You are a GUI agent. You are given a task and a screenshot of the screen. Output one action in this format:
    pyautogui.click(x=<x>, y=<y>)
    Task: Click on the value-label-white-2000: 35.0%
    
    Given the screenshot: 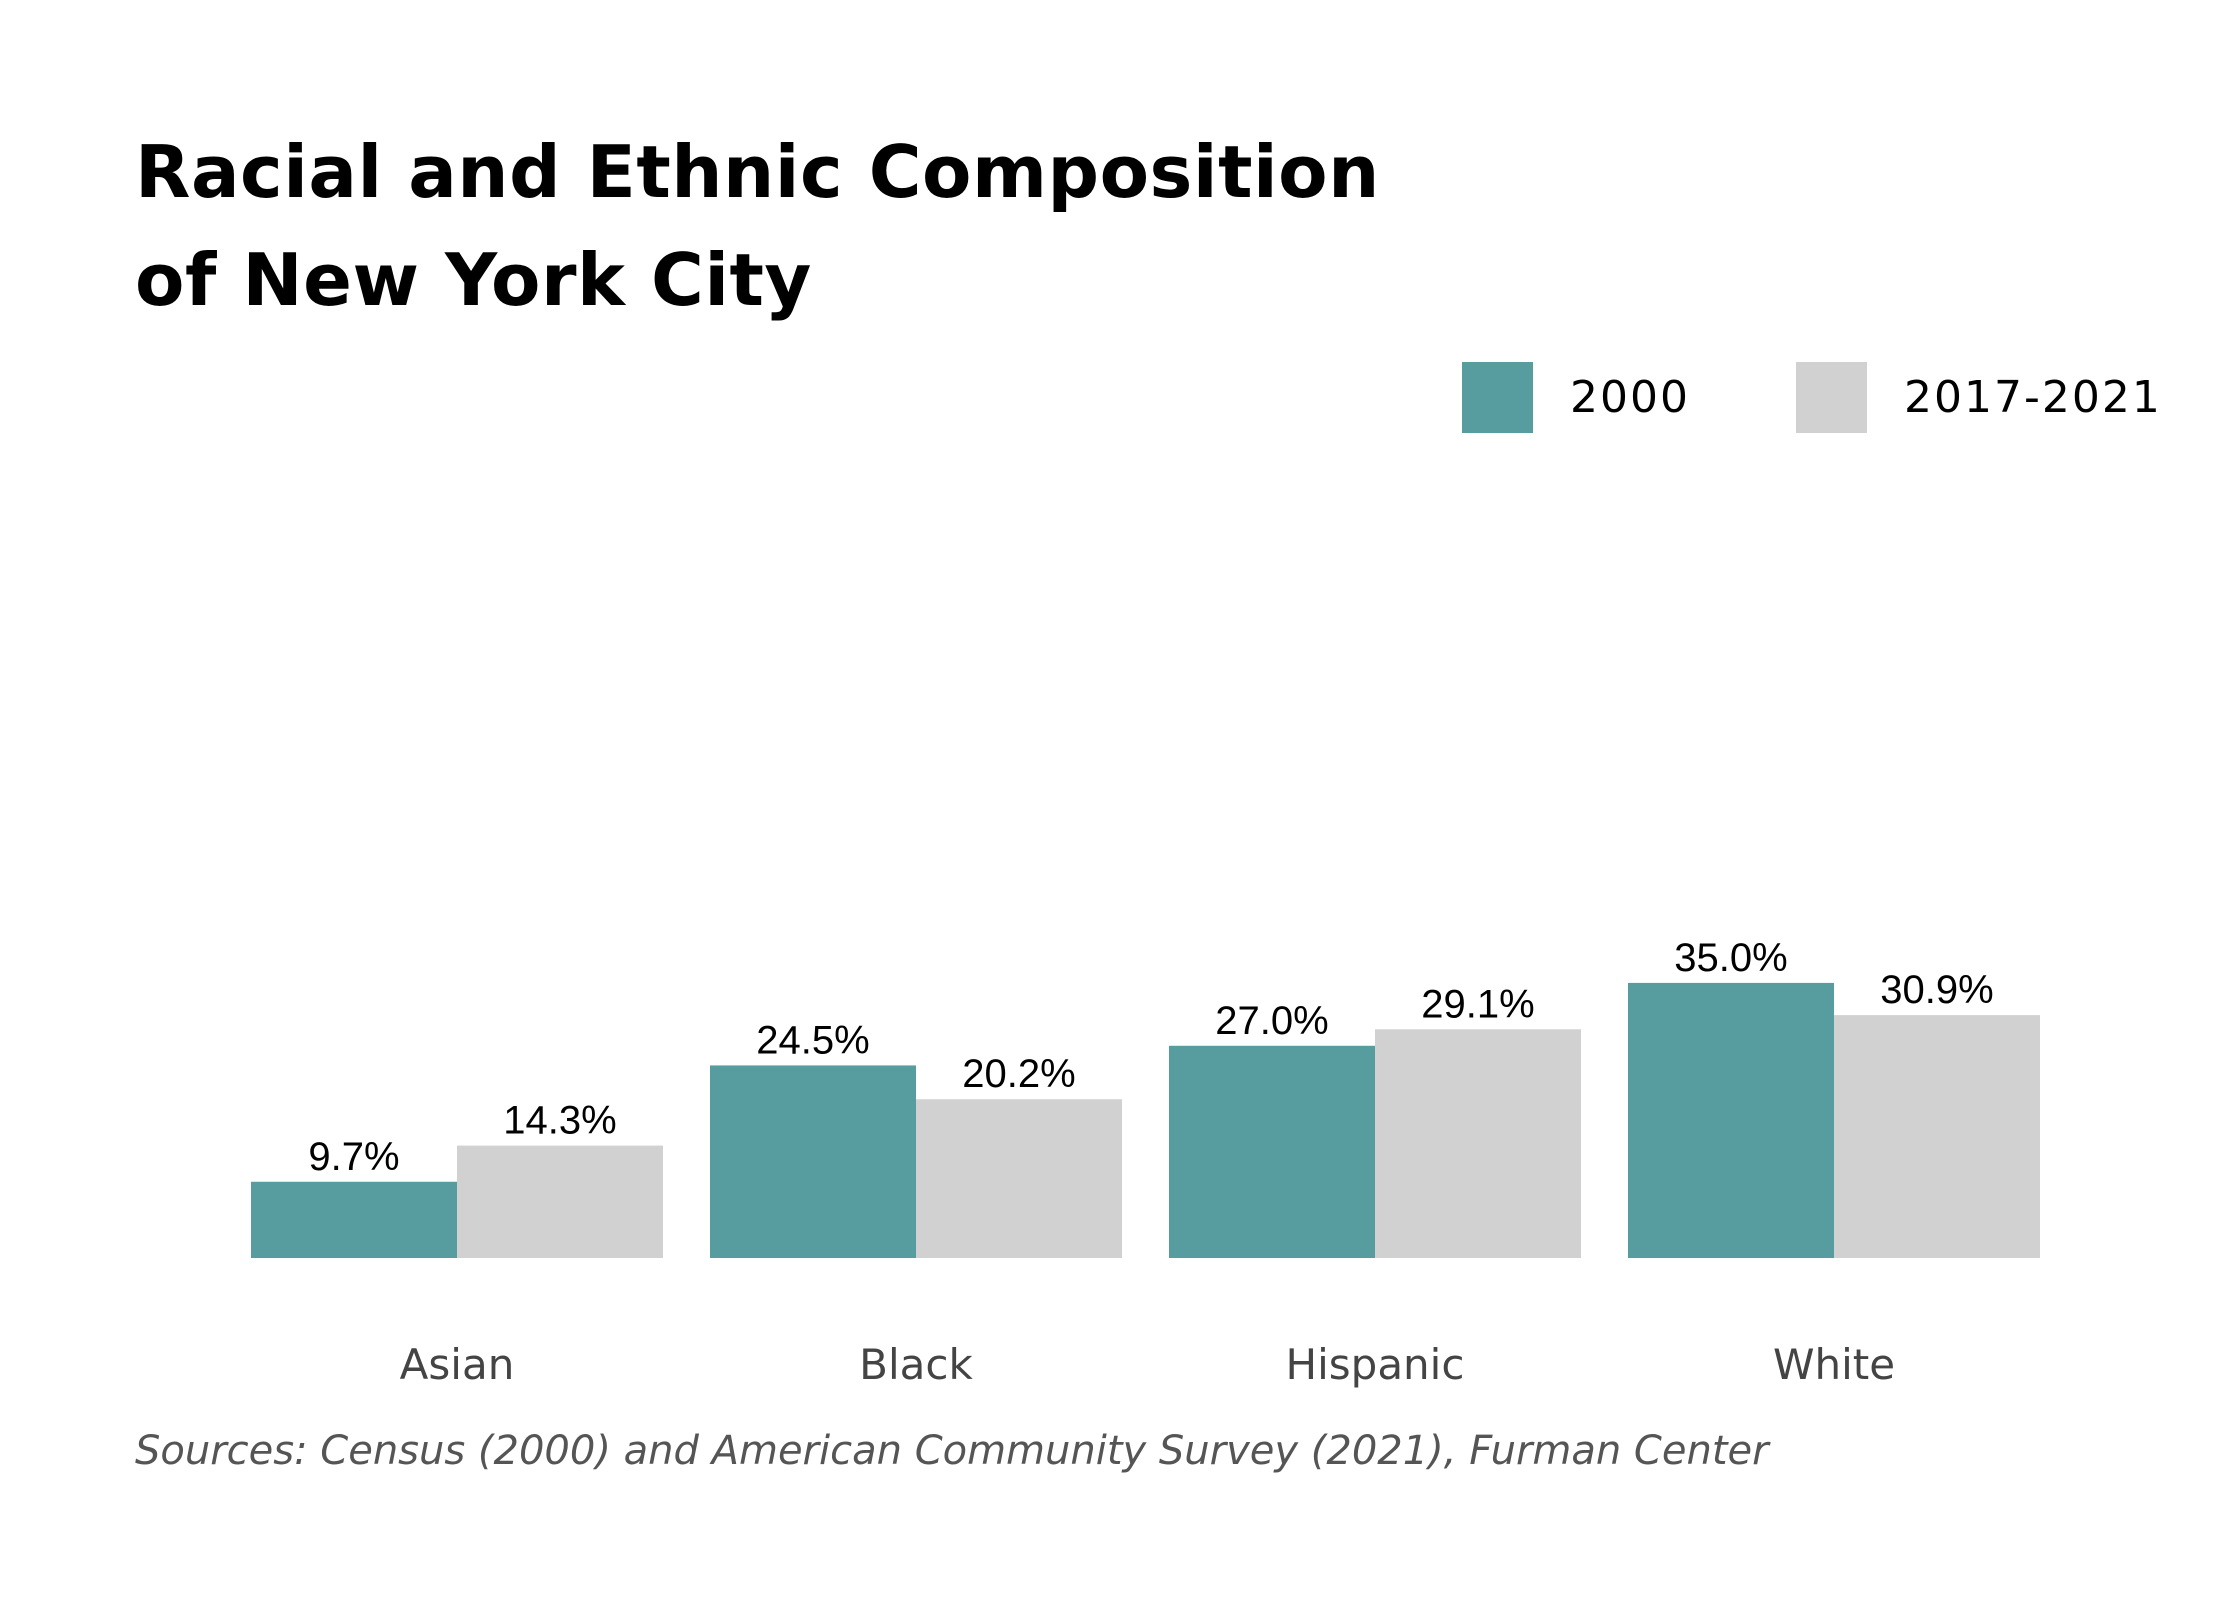 What is the action you would take?
    pyautogui.click(x=1730, y=958)
    